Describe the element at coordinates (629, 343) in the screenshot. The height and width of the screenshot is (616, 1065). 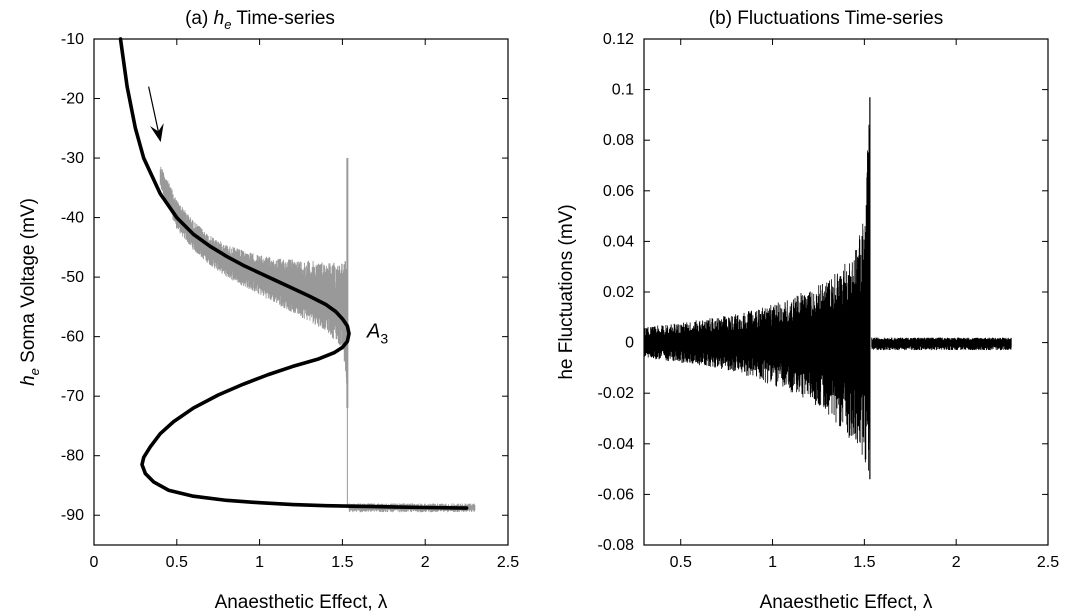
I see `y-tick-label: 0` at that location.